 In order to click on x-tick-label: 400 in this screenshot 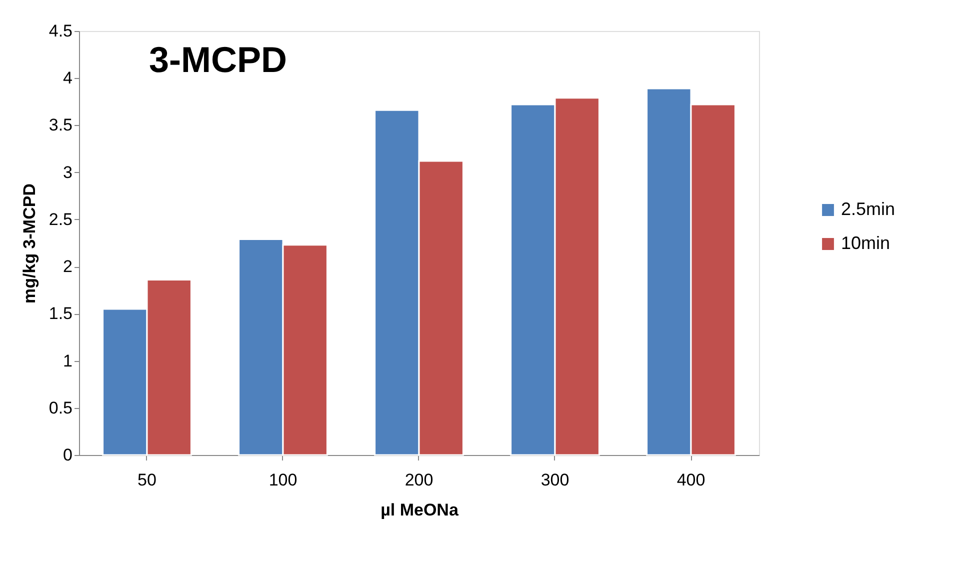, I will do `click(691, 480)`.